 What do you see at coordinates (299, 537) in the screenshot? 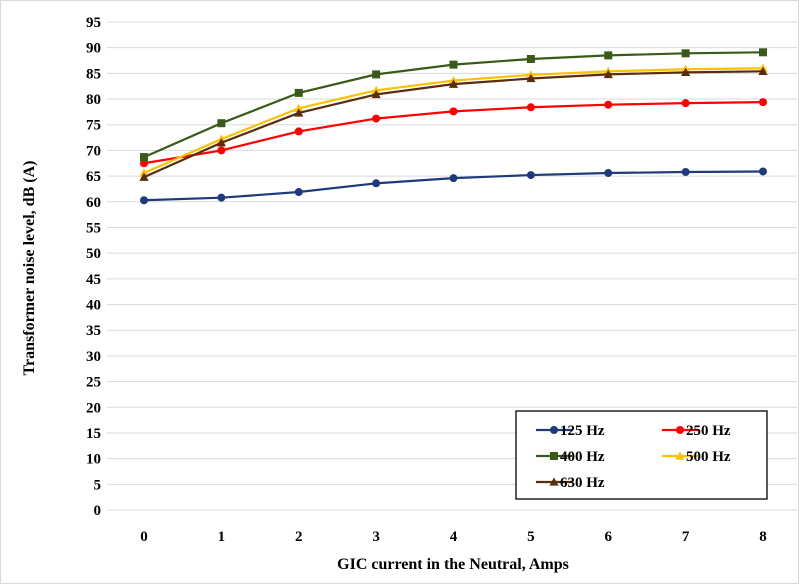
I see `x-tick-label: 2` at bounding box center [299, 537].